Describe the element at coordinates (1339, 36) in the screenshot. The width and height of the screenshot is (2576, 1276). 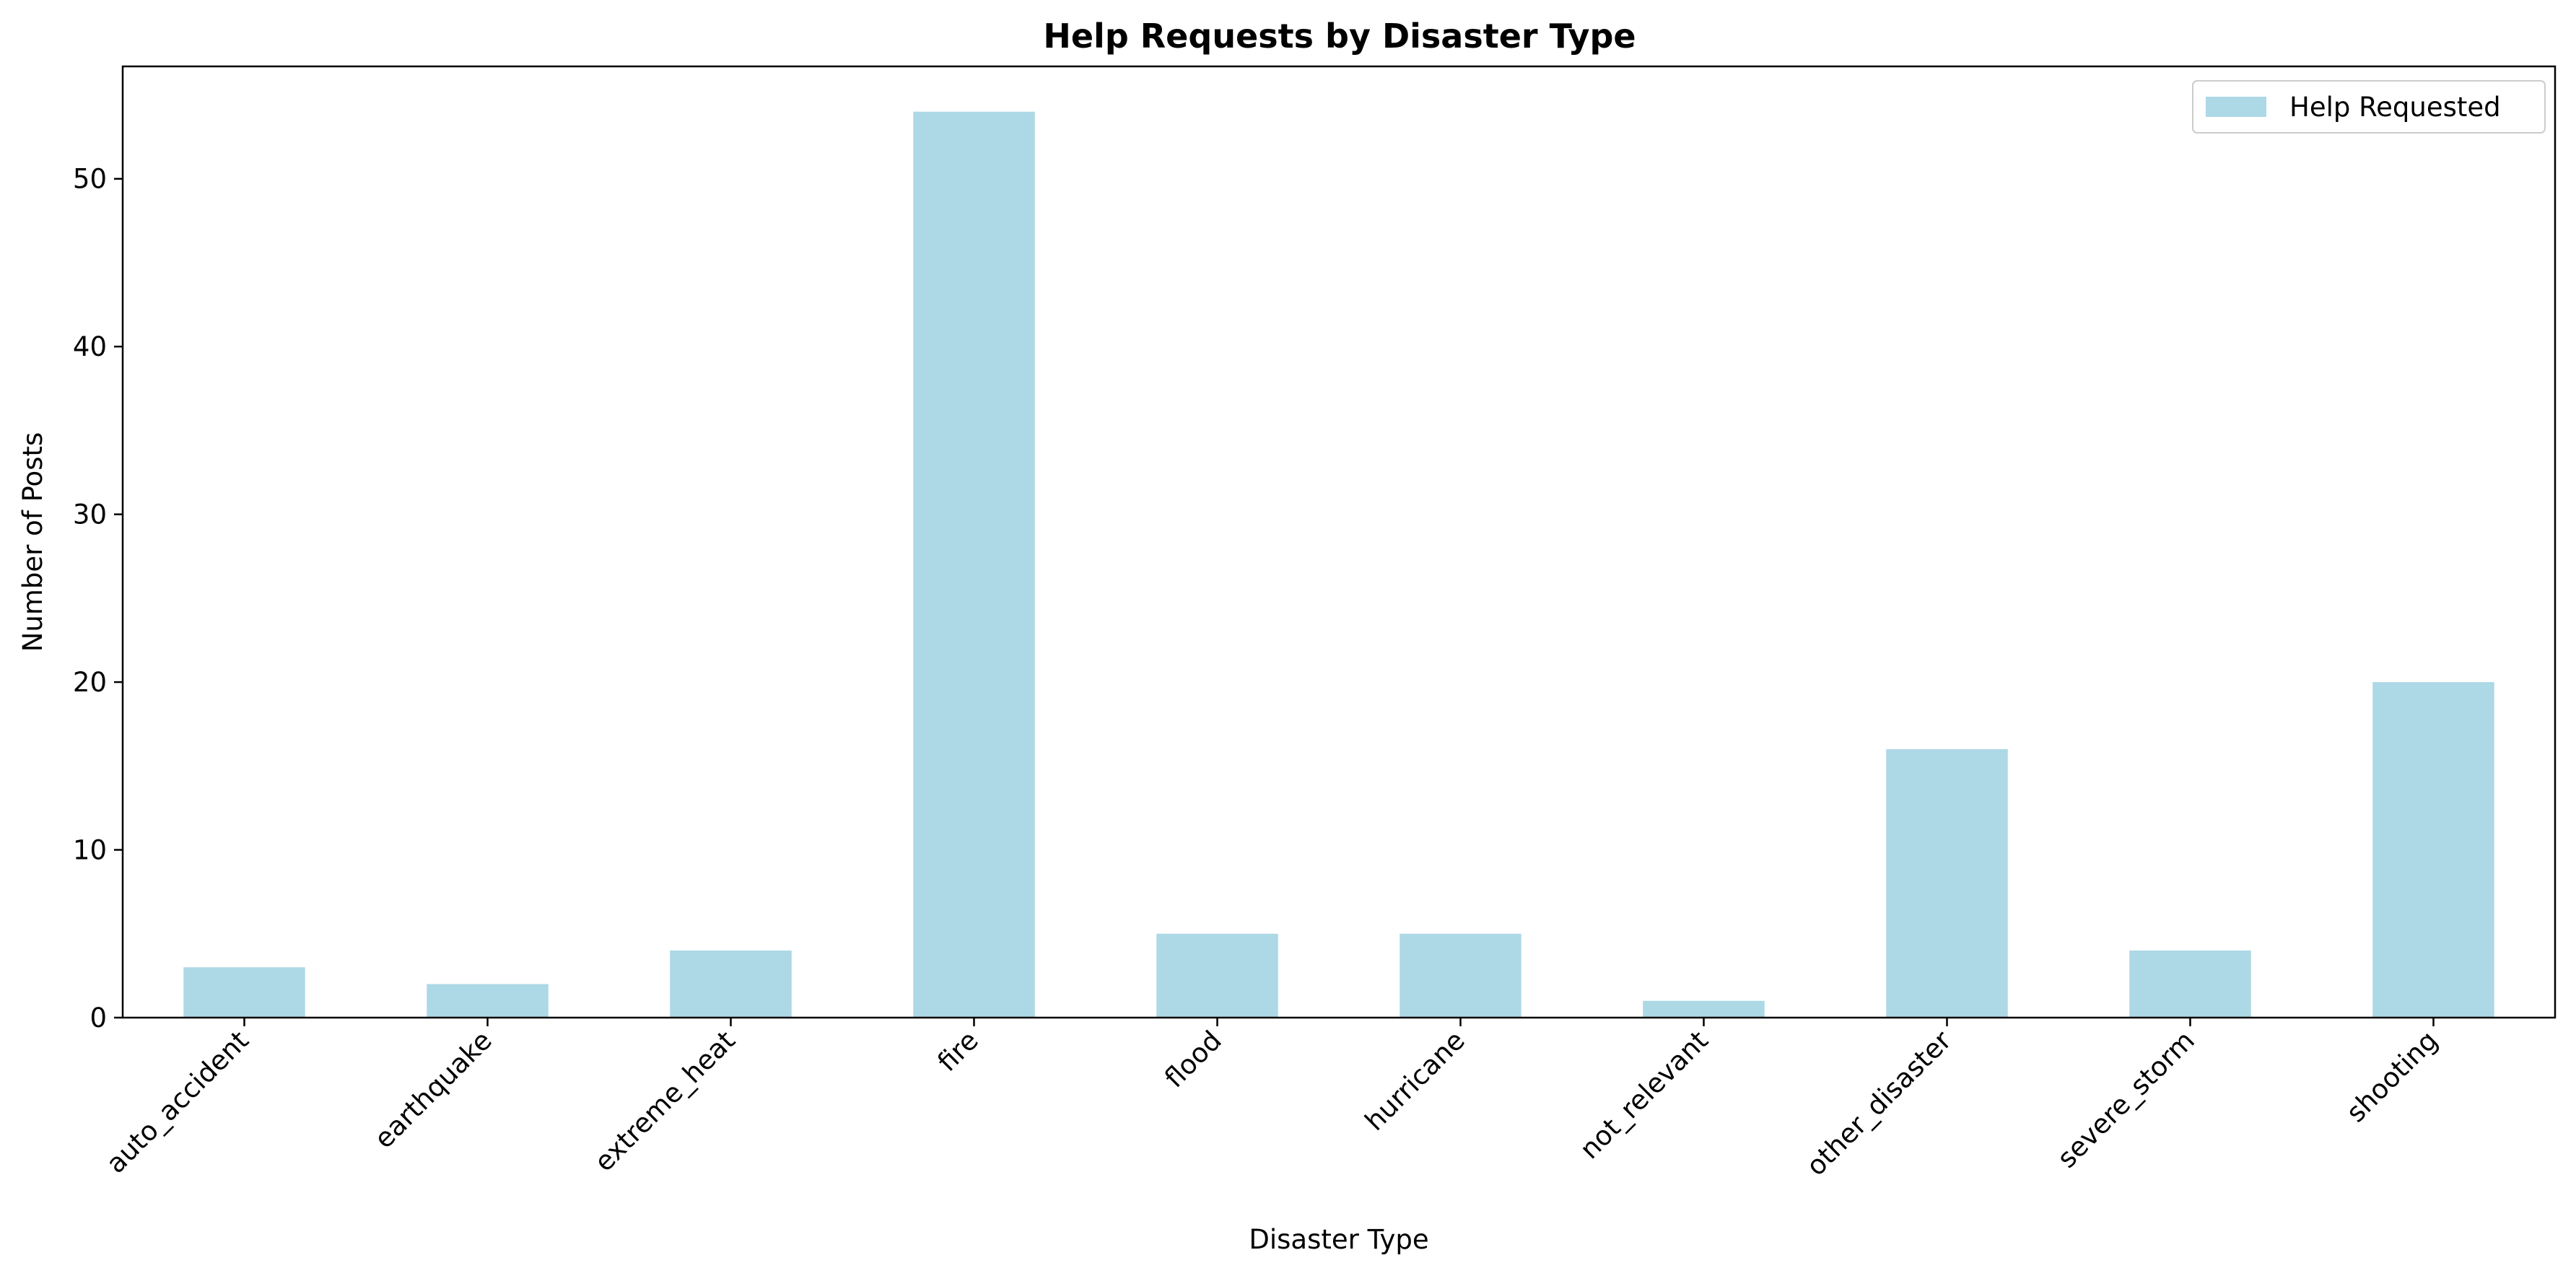
I see `chart-title: Help Requests by Disaster Type` at that location.